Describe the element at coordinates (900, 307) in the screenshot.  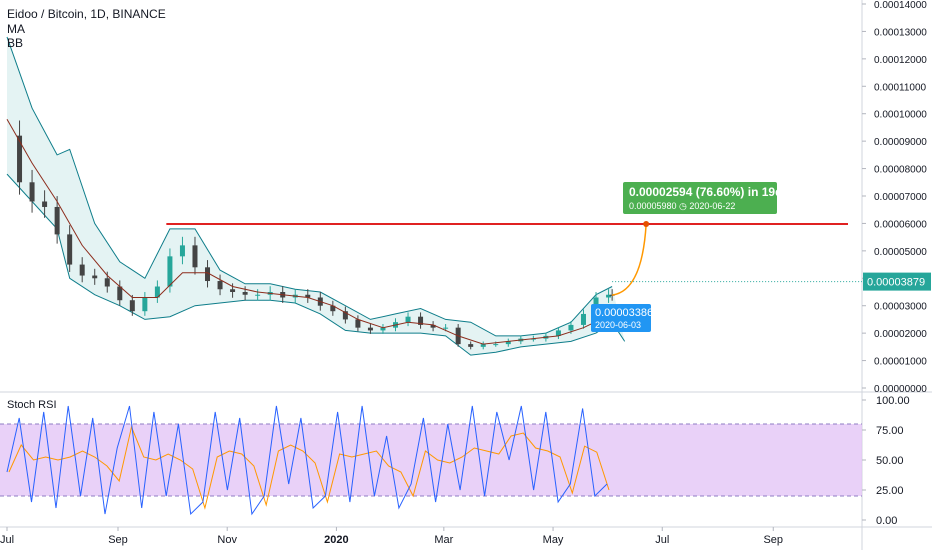
I see `price-tick-label: 0.00003000` at that location.